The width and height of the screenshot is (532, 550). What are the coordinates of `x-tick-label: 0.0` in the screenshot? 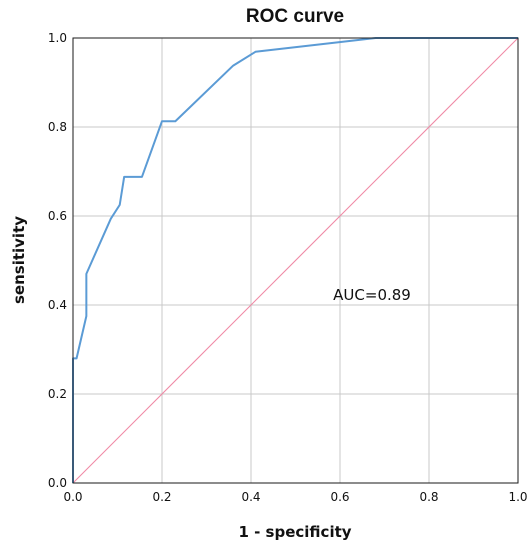 It's located at (72, 497).